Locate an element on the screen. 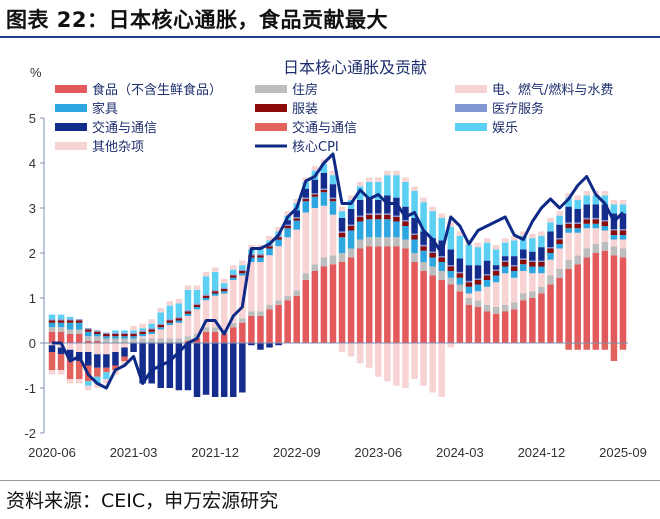 The width and height of the screenshot is (660, 519). legend-label: 交通与通信 is located at coordinates (124, 128).